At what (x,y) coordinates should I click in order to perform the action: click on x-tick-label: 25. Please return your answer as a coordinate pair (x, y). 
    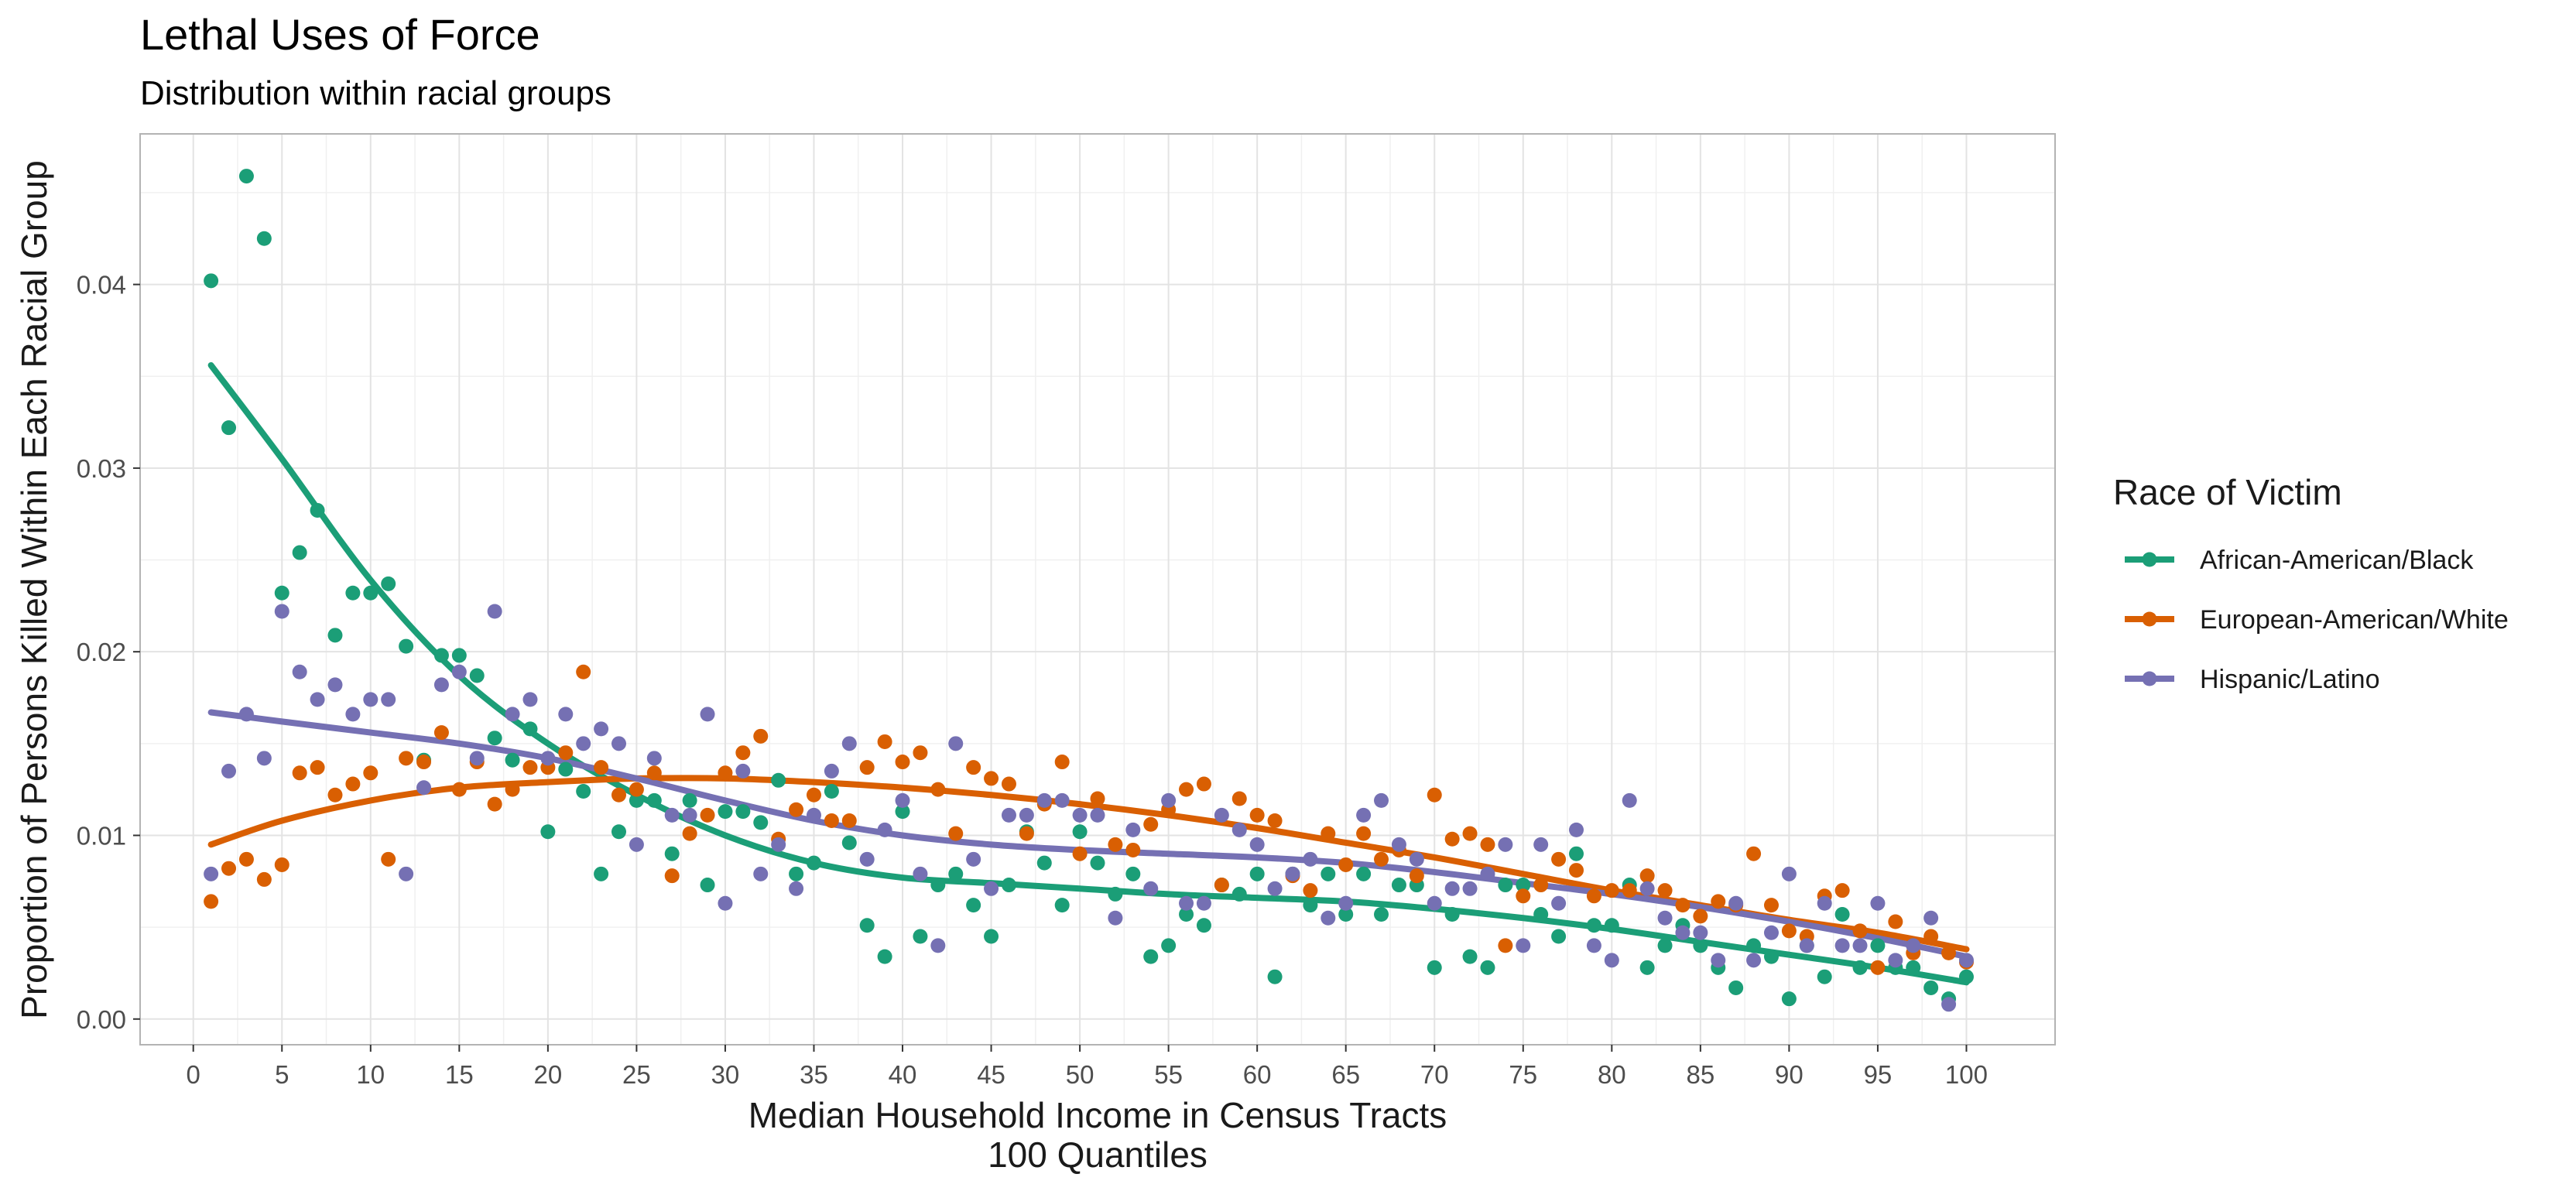
    Looking at the image, I should click on (636, 1074).